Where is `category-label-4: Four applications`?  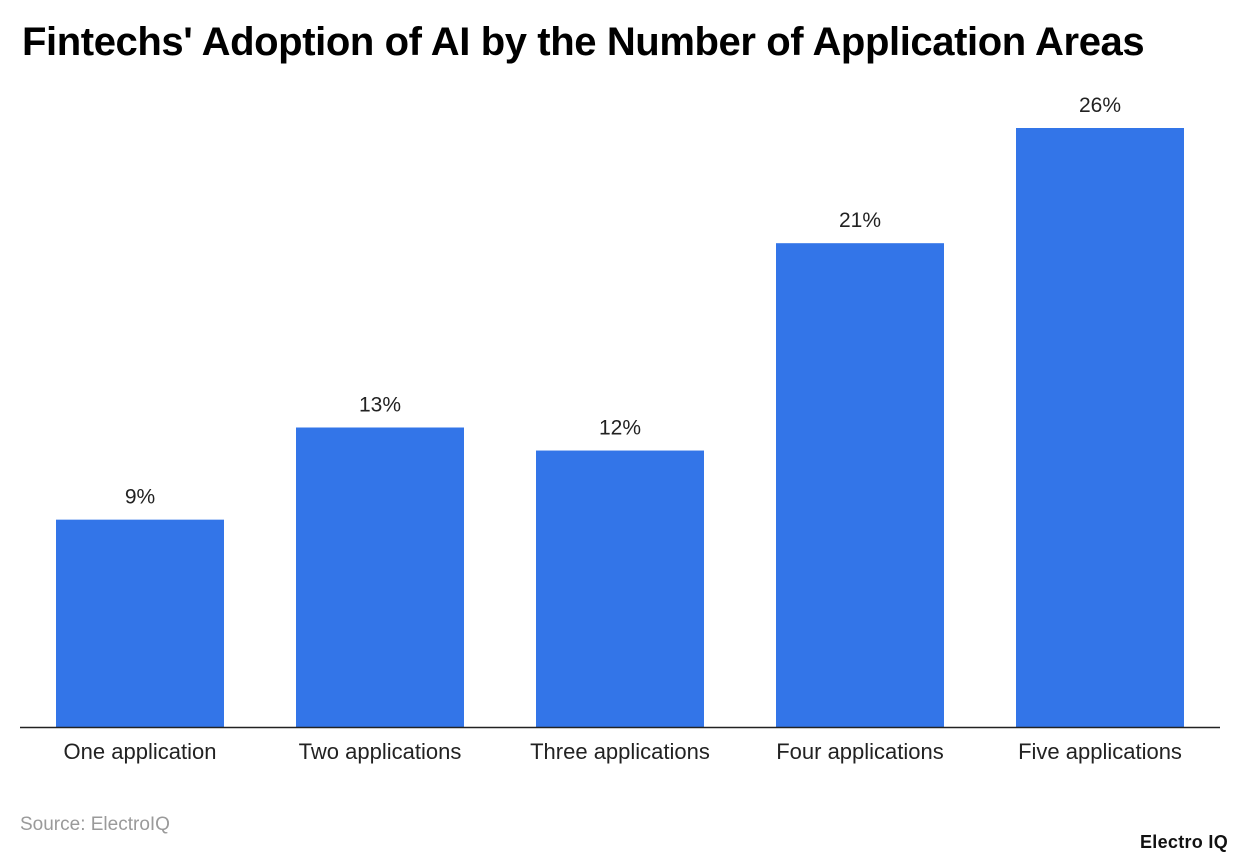
category-label-4: Four applications is located at coordinates (860, 751).